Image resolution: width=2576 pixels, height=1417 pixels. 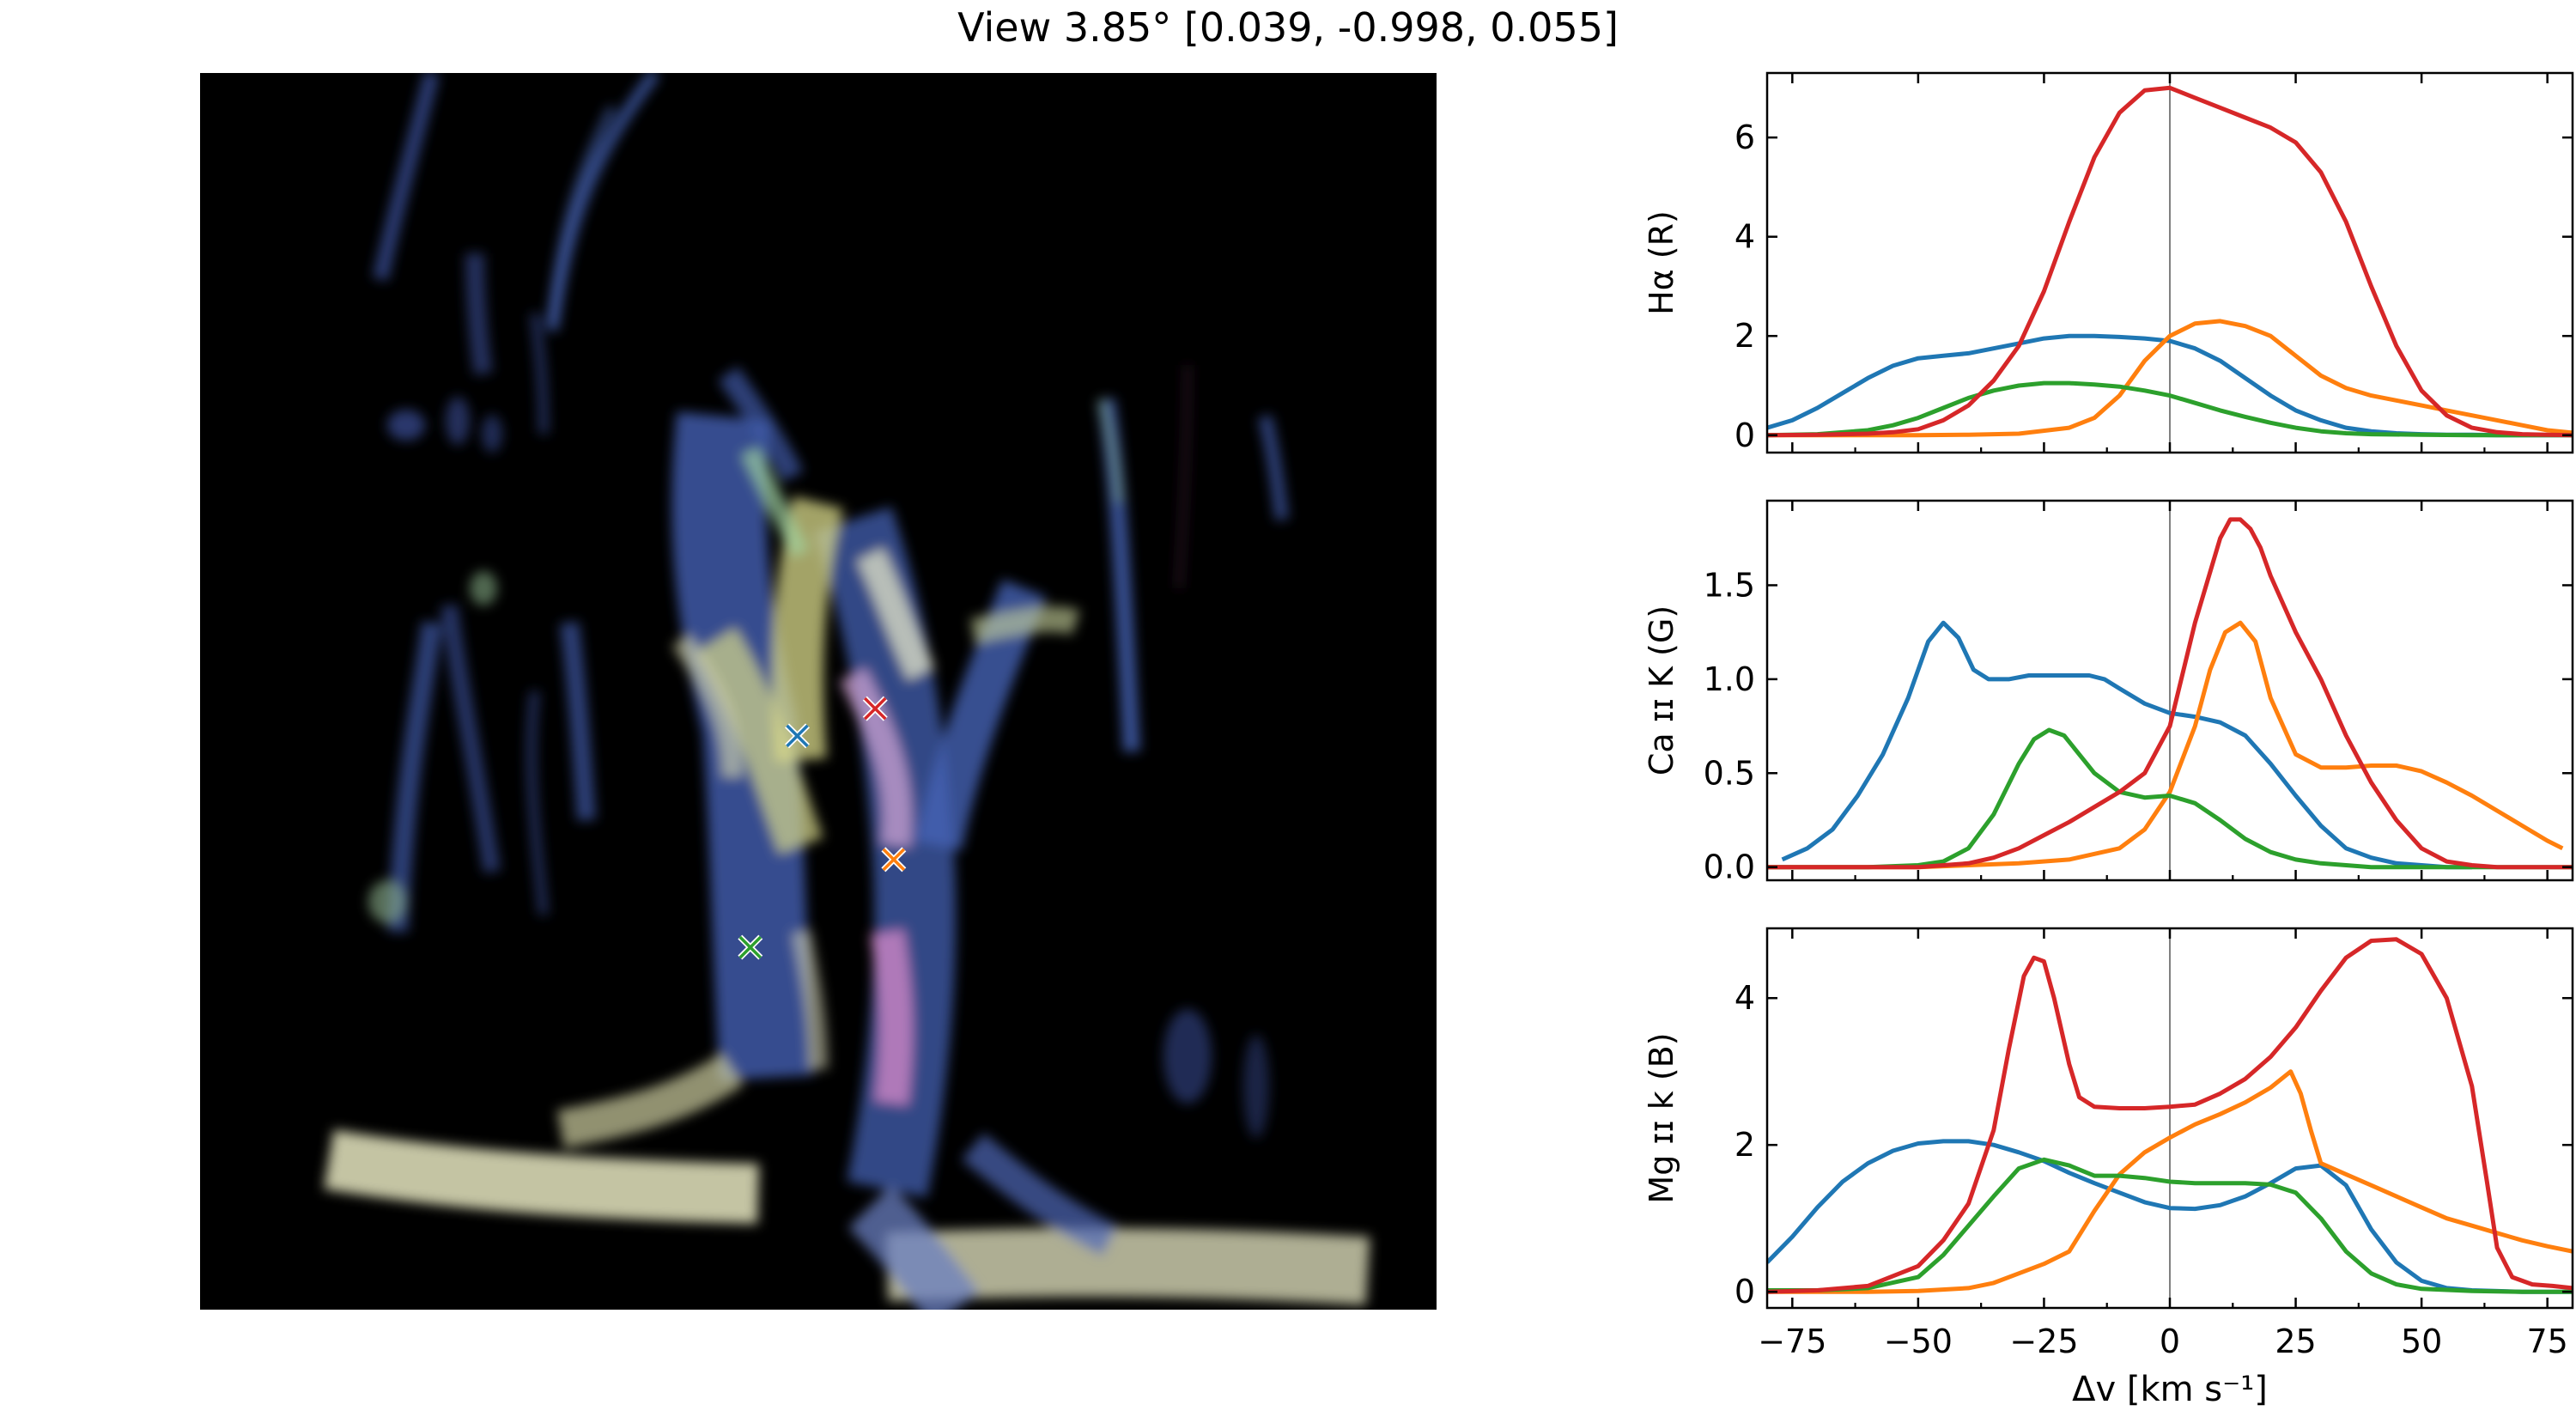 I want to click on y-tick-label: 0.5, so click(x=1729, y=773).